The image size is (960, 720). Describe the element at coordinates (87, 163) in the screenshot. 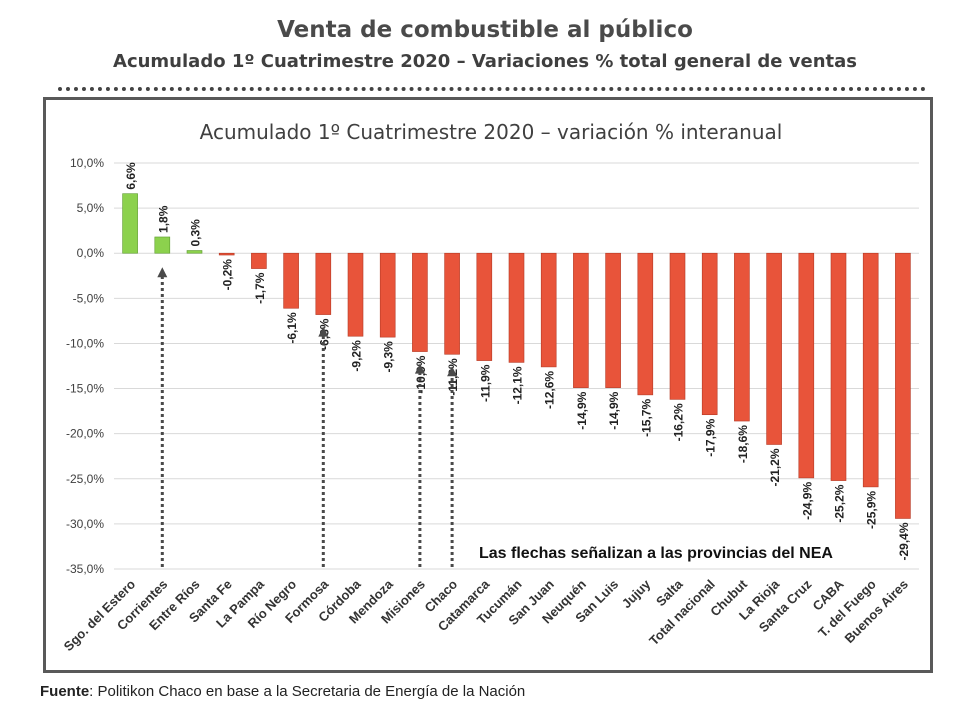

I see `y-tick-label: 10,0%` at that location.